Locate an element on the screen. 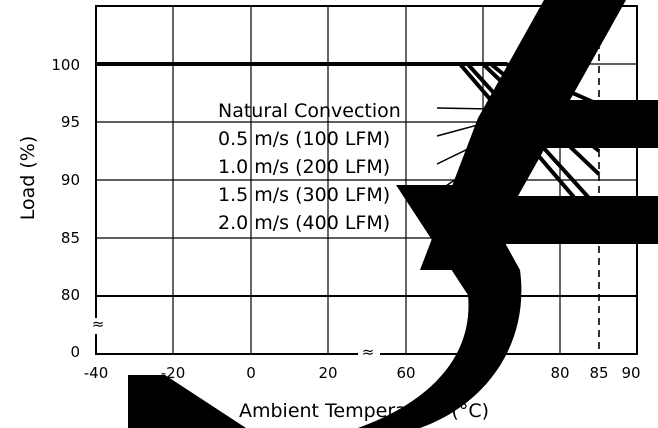 This screenshot has width=658, height=428. x-axis-break-gap is located at coordinates (369, 354).